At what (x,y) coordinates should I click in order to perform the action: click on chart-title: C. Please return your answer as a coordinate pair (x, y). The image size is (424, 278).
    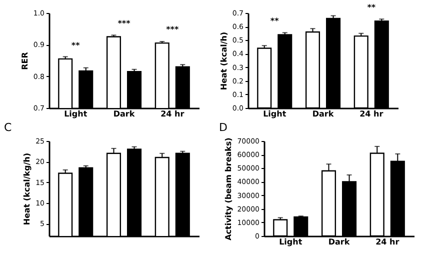
    Looking at the image, I should click on (8, 127).